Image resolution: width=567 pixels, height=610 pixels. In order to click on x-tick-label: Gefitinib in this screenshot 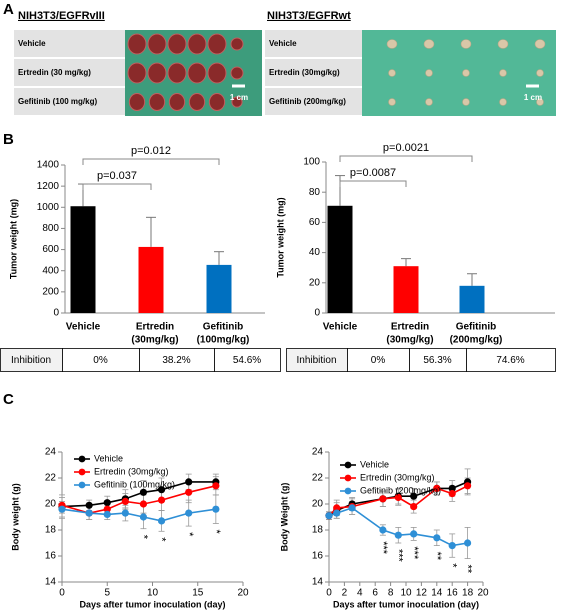, I will do `click(223, 327)`.